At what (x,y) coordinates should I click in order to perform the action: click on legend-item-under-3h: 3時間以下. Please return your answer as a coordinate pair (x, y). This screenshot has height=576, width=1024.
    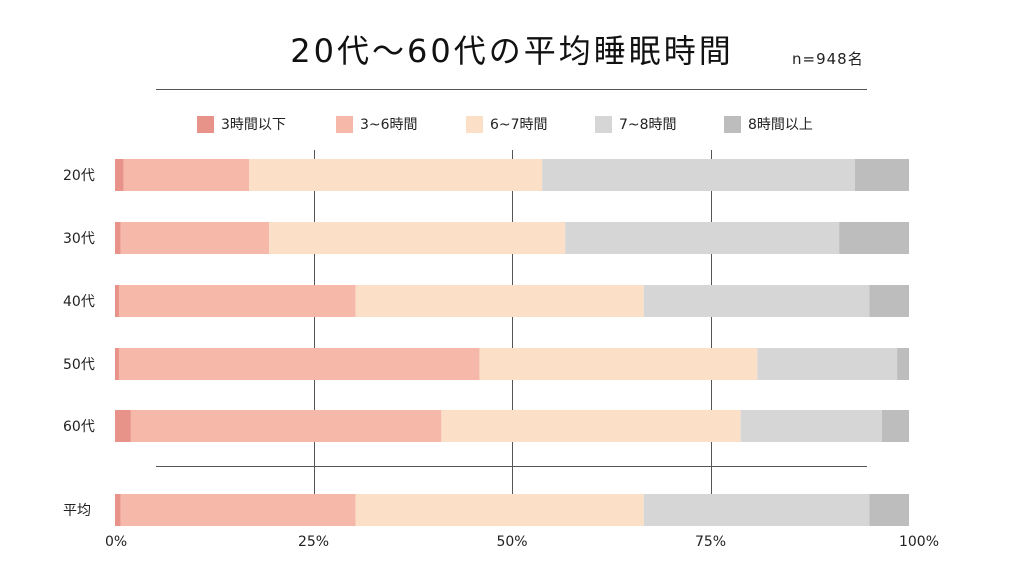
    Looking at the image, I should click on (241, 124).